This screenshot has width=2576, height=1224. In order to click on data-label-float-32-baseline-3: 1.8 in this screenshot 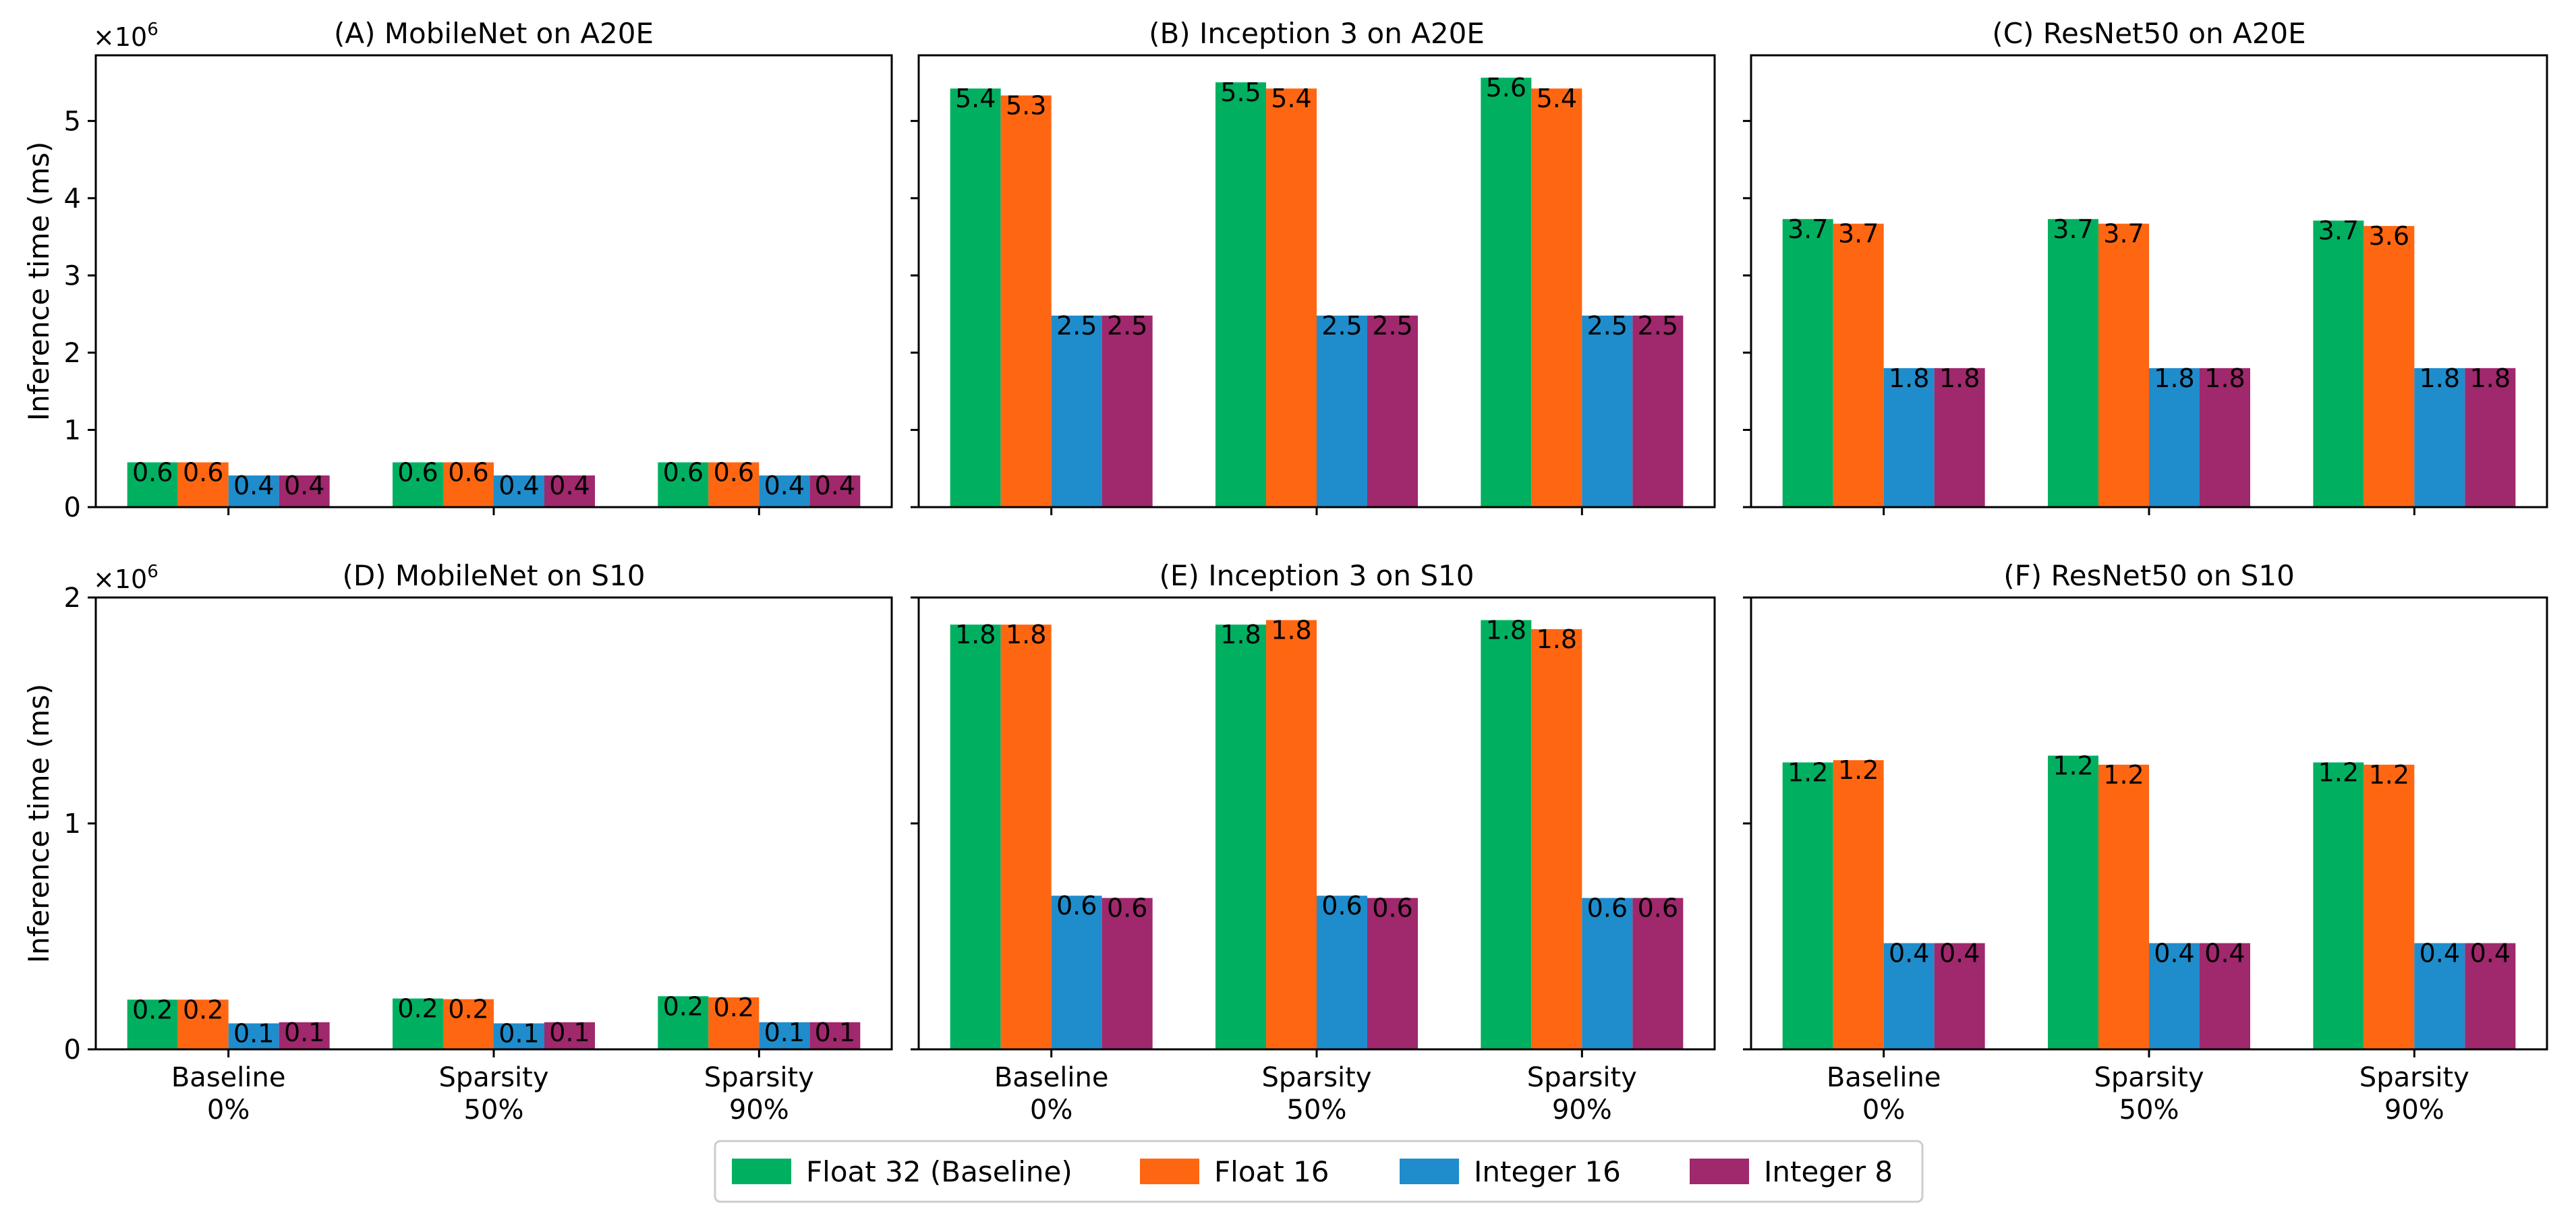, I will do `click(1506, 630)`.